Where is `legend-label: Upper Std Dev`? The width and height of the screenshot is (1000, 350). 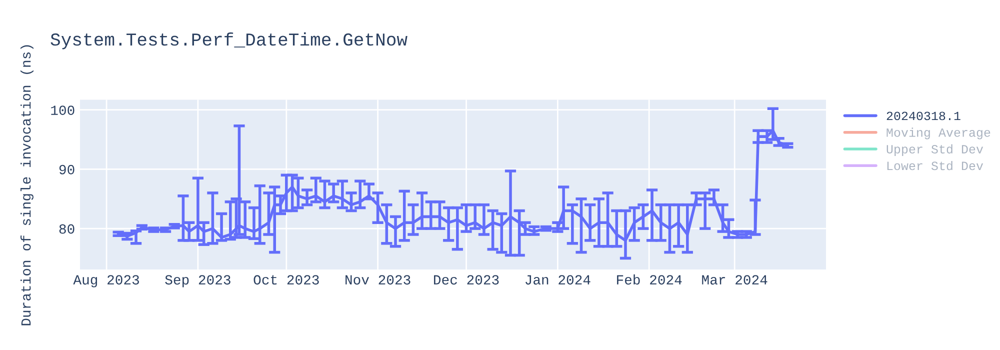
legend-label: Upper Std Dev is located at coordinates (935, 150).